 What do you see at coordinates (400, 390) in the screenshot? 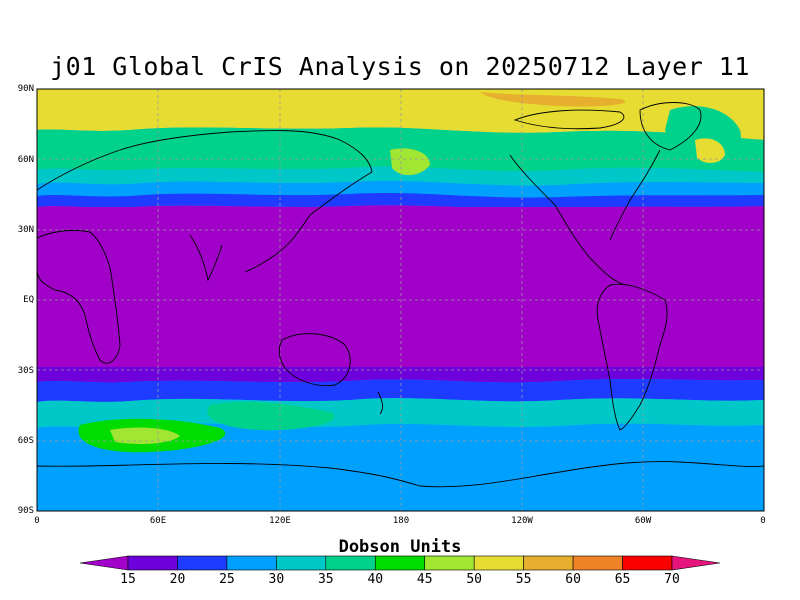
I see `band-south-blue` at bounding box center [400, 390].